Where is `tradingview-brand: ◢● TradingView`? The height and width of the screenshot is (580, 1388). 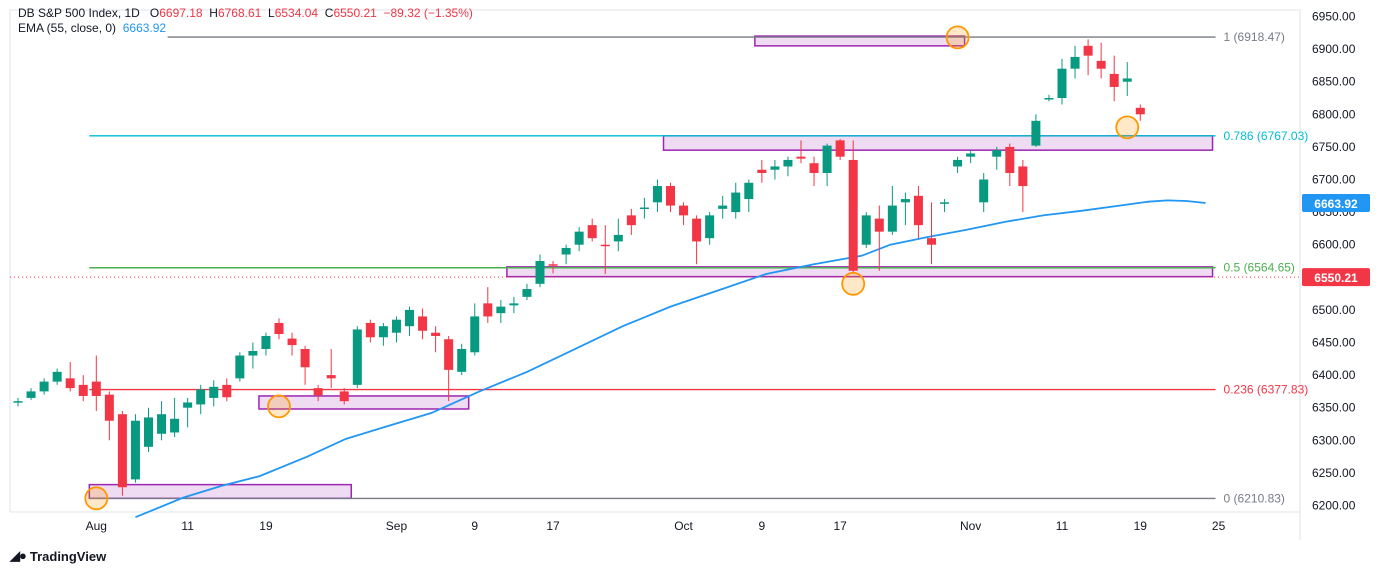 tradingview-brand: ◢● TradingView is located at coordinates (58, 556).